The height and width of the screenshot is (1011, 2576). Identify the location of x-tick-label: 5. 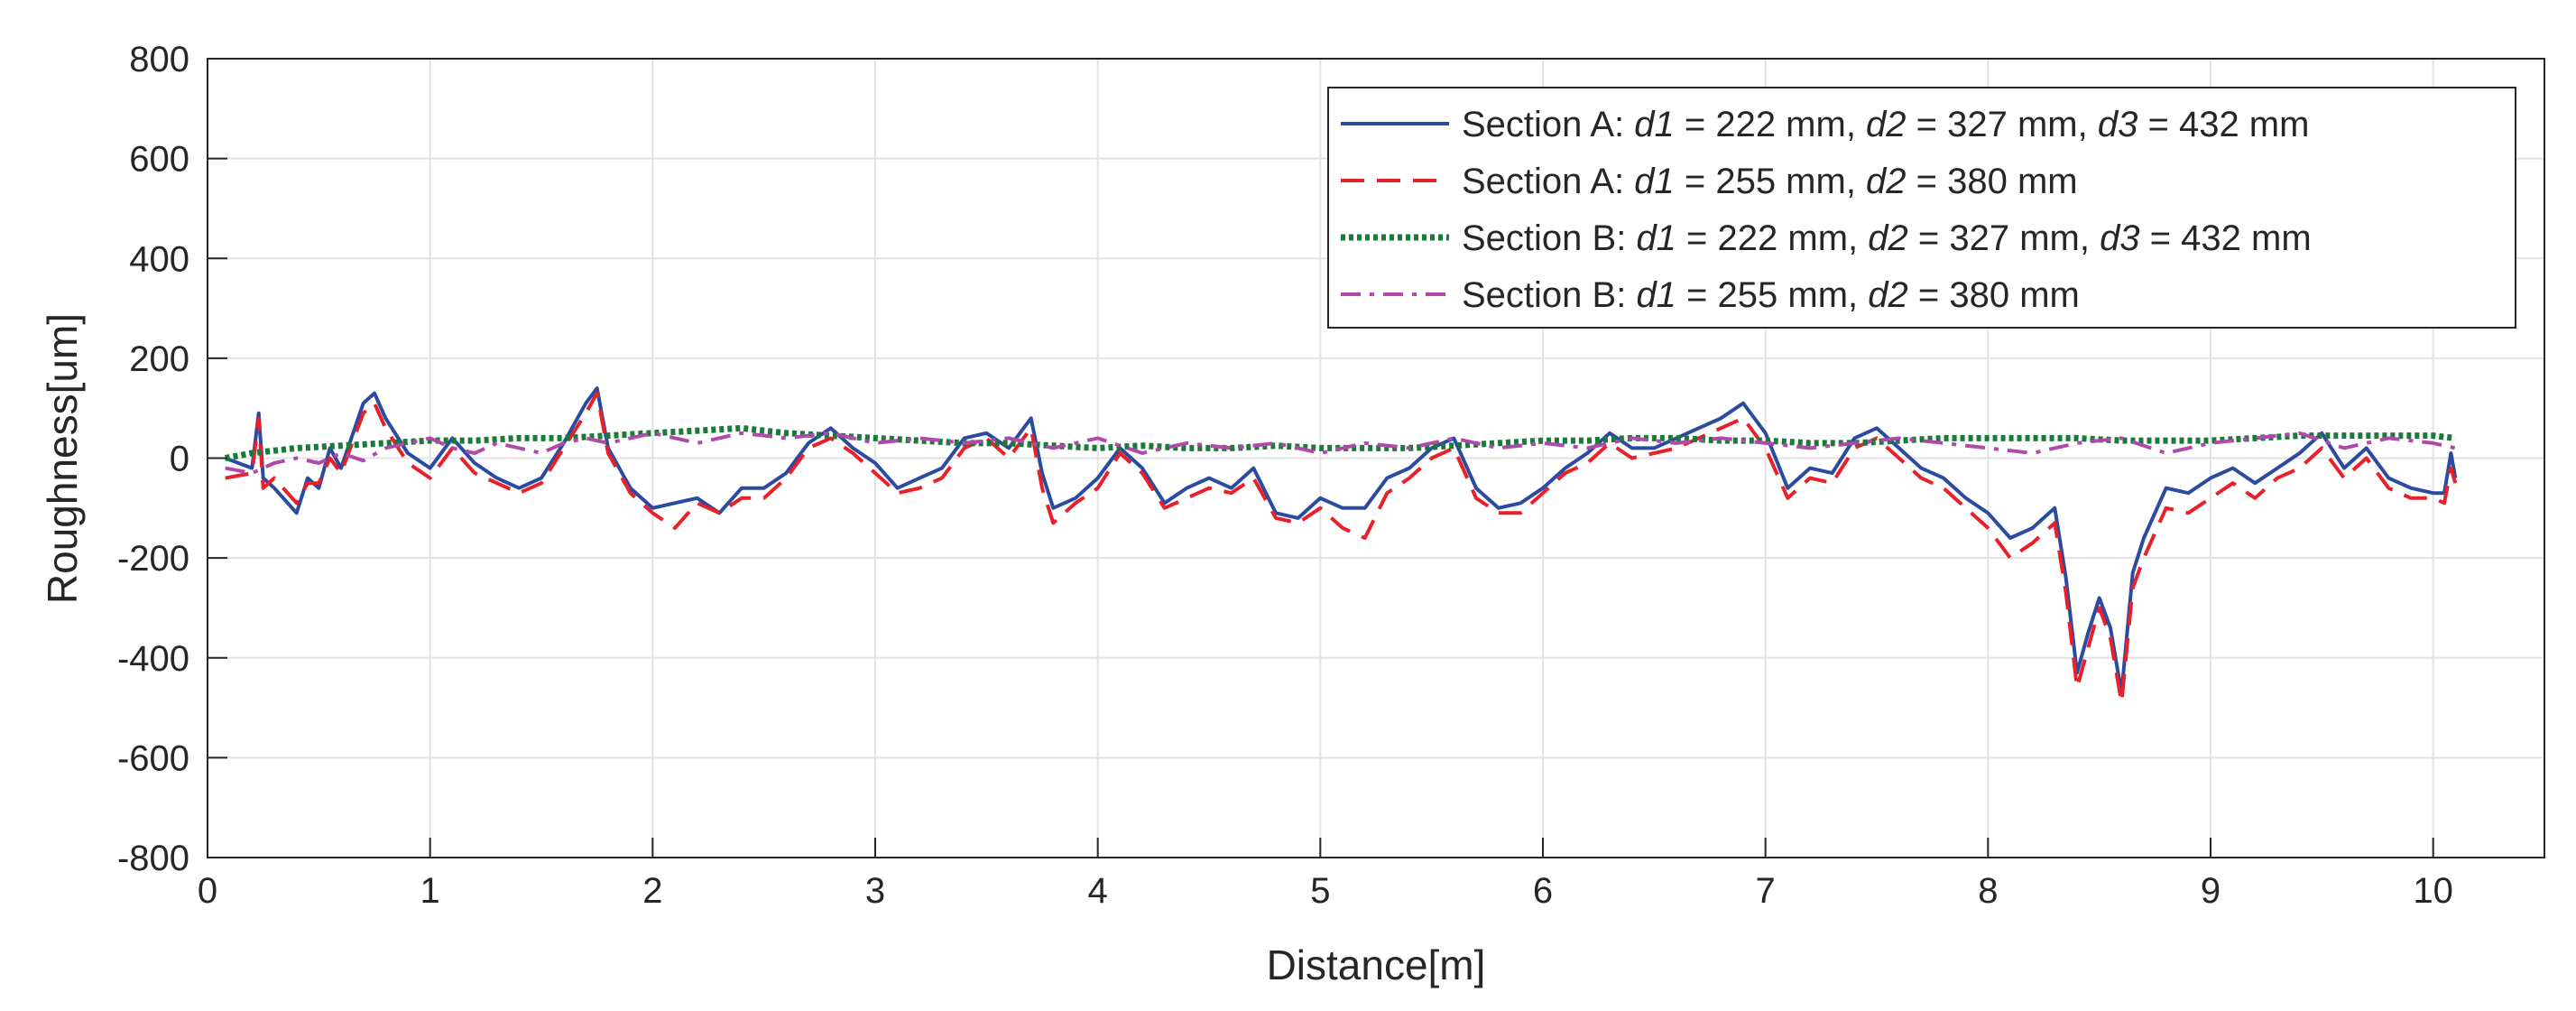
(1320, 891).